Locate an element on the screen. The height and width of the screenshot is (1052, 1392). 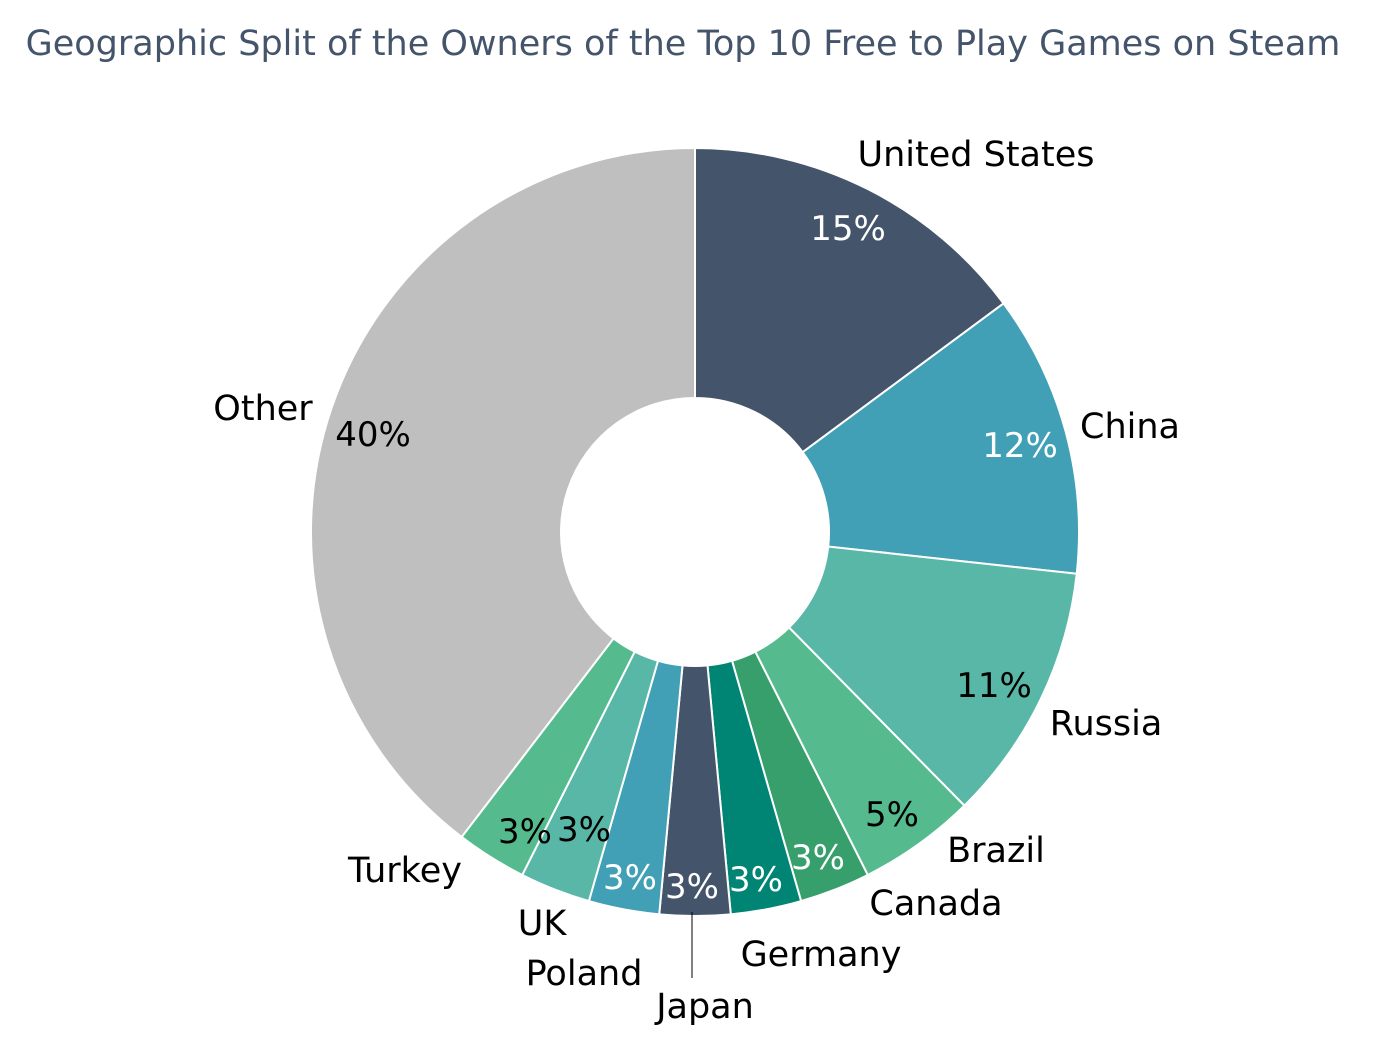
category-label-brazil: Brazil is located at coordinates (996, 851).